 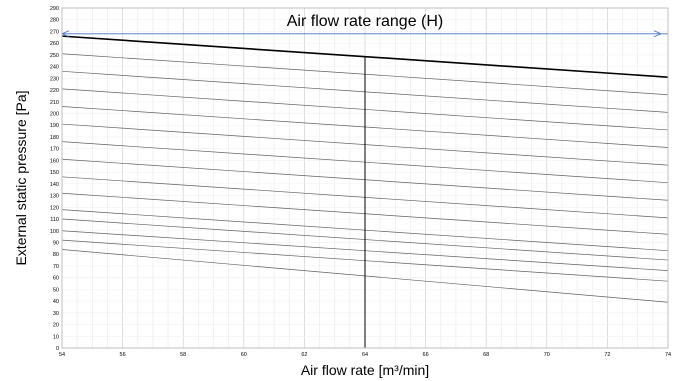 What do you see at coordinates (54, 9) in the screenshot?
I see `y-tick-label: 290` at bounding box center [54, 9].